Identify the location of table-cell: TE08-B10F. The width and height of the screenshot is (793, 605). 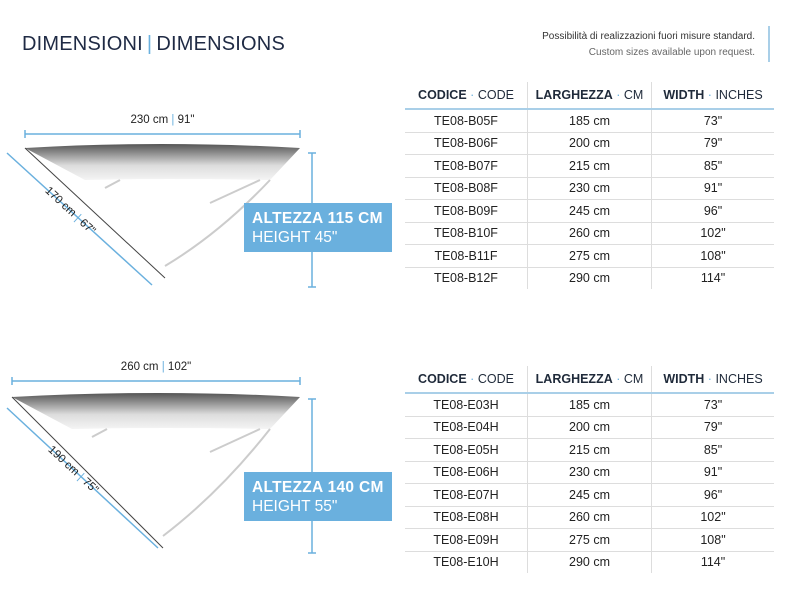
(466, 233).